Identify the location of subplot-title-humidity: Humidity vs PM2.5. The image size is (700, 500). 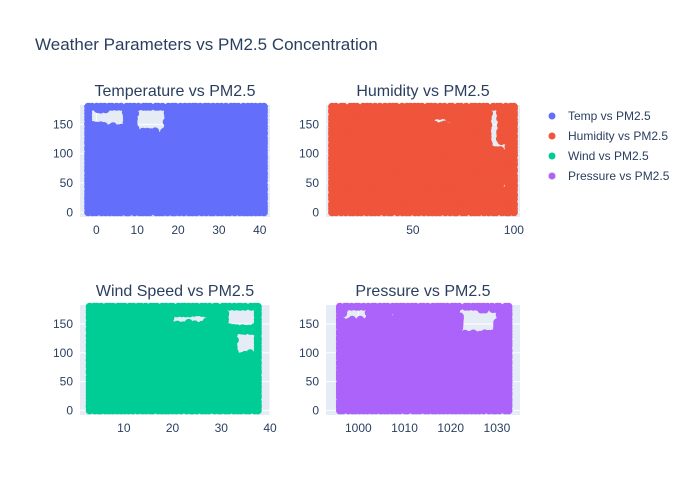
(422, 91).